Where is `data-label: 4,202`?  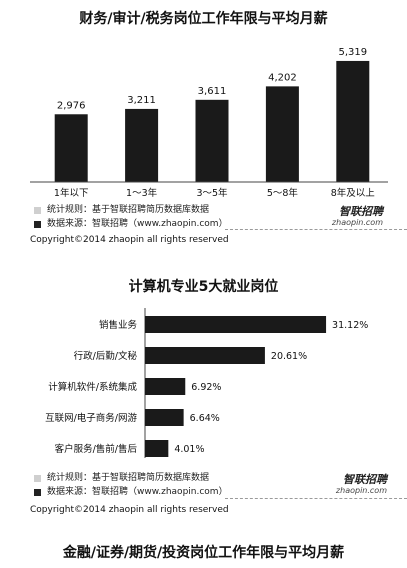
data-label: 4,202 is located at coordinates (282, 77).